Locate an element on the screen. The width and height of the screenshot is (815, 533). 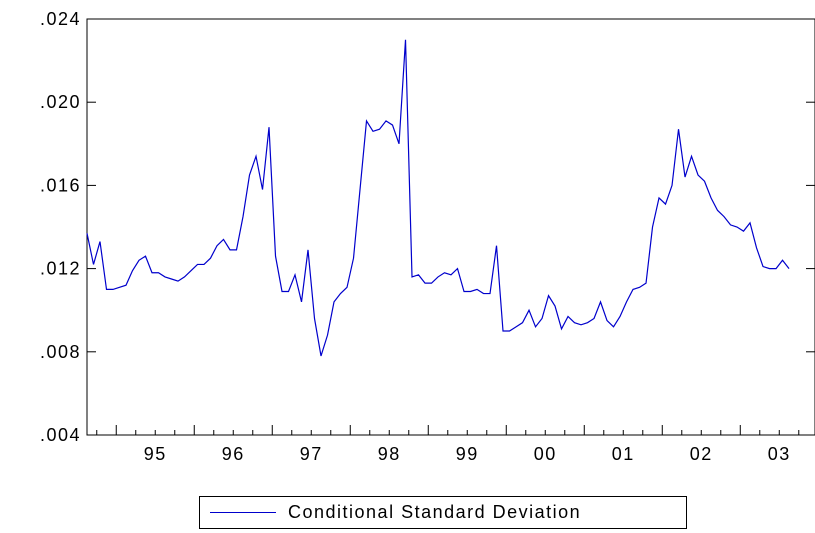
x-tick-label: 99 is located at coordinates (467, 454).